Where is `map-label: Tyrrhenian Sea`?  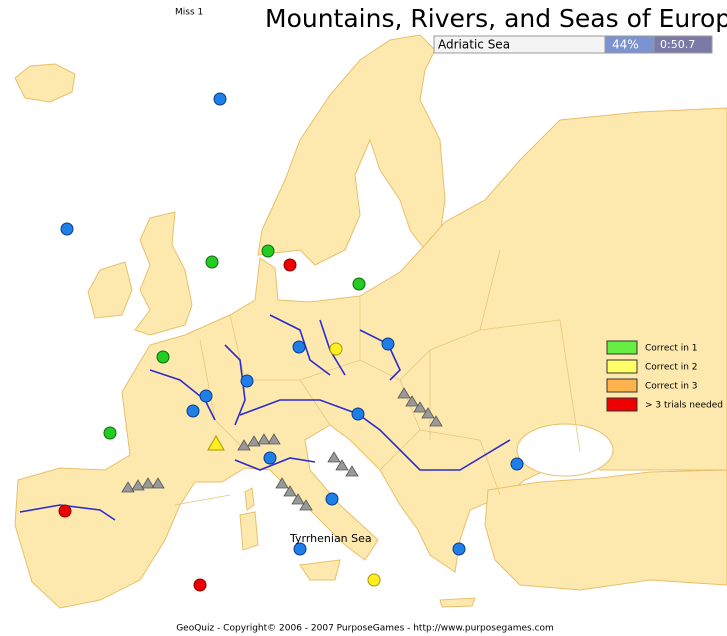 map-label: Tyrrhenian Sea is located at coordinates (330, 538).